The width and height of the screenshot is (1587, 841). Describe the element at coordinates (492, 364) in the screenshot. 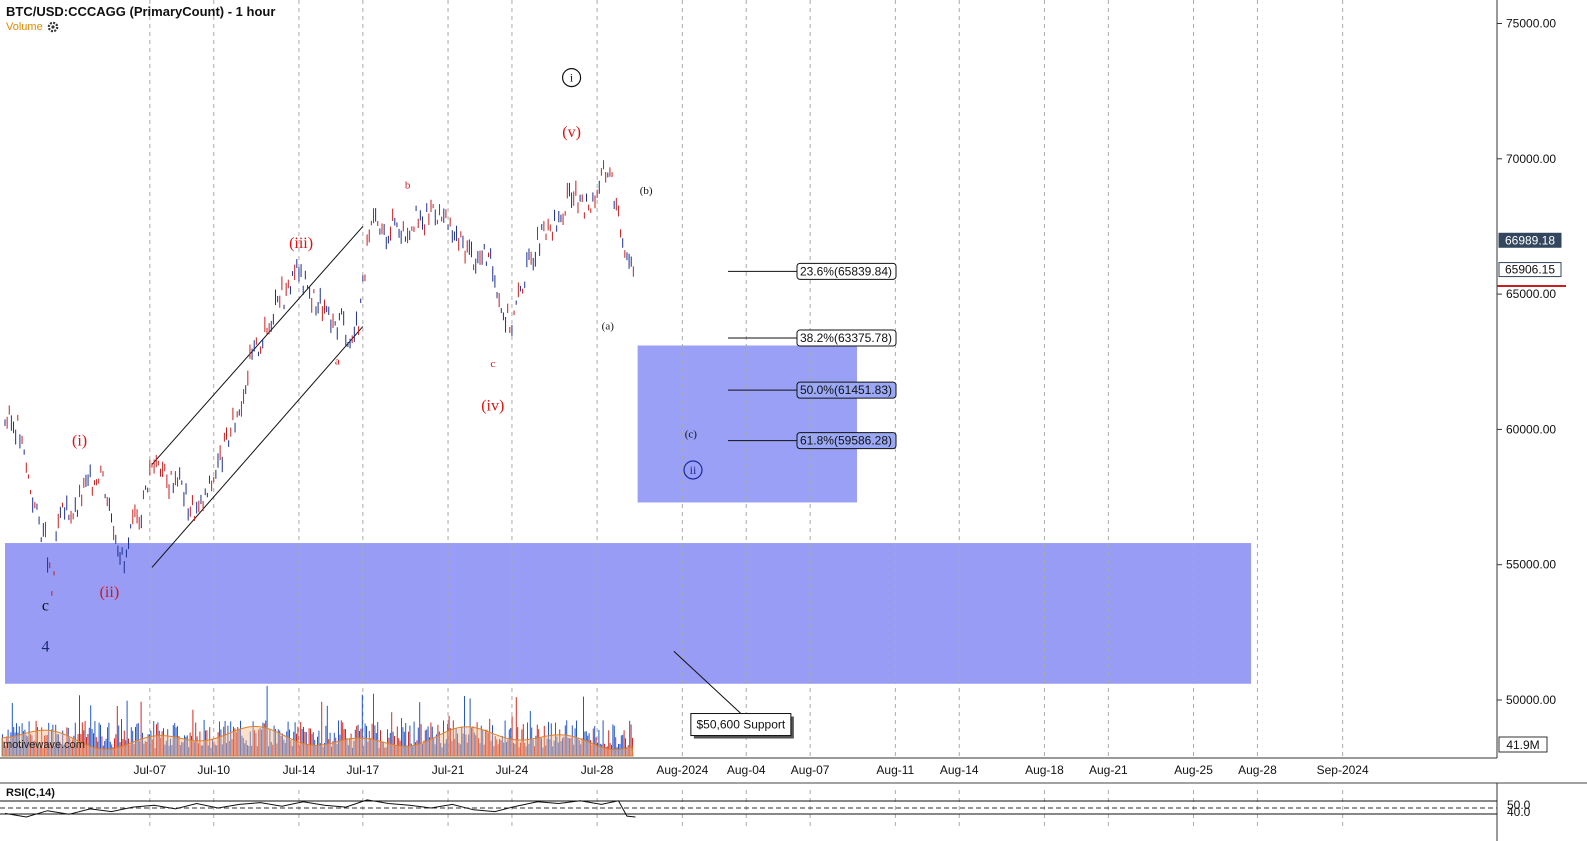

I see `wave-label: c` at that location.